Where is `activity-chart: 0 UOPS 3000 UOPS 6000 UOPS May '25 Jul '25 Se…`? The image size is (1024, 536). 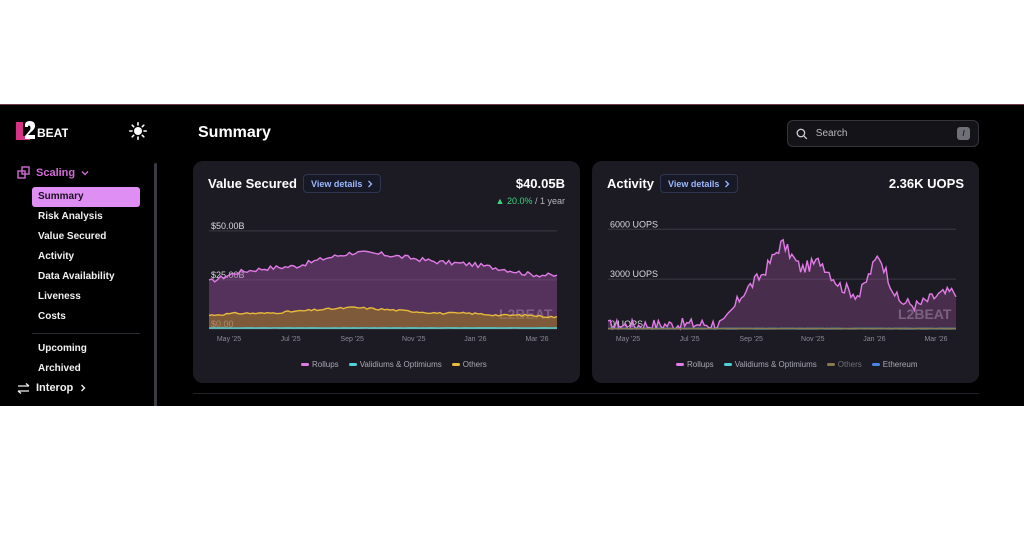 activity-chart: 0 UOPS 3000 UOPS 6000 UOPS May '25 Jul '25 Se… is located at coordinates (784, 284).